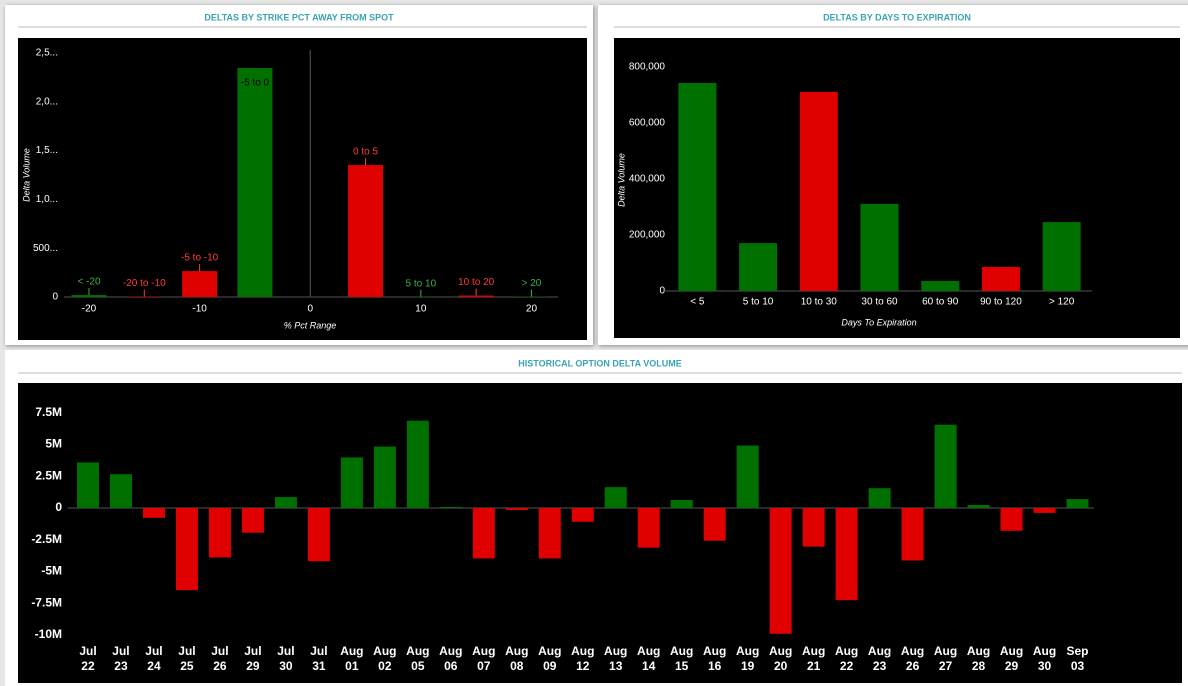 This screenshot has width=1188, height=686. What do you see at coordinates (647, 179) in the screenshot?
I see `y-tick-label: 400,000` at bounding box center [647, 179].